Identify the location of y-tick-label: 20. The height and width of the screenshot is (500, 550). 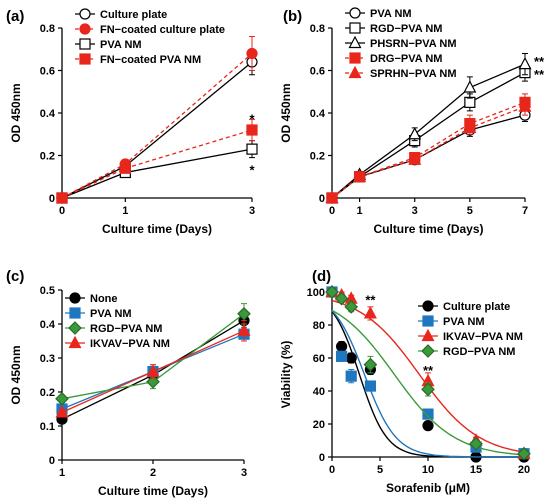
(319, 425).